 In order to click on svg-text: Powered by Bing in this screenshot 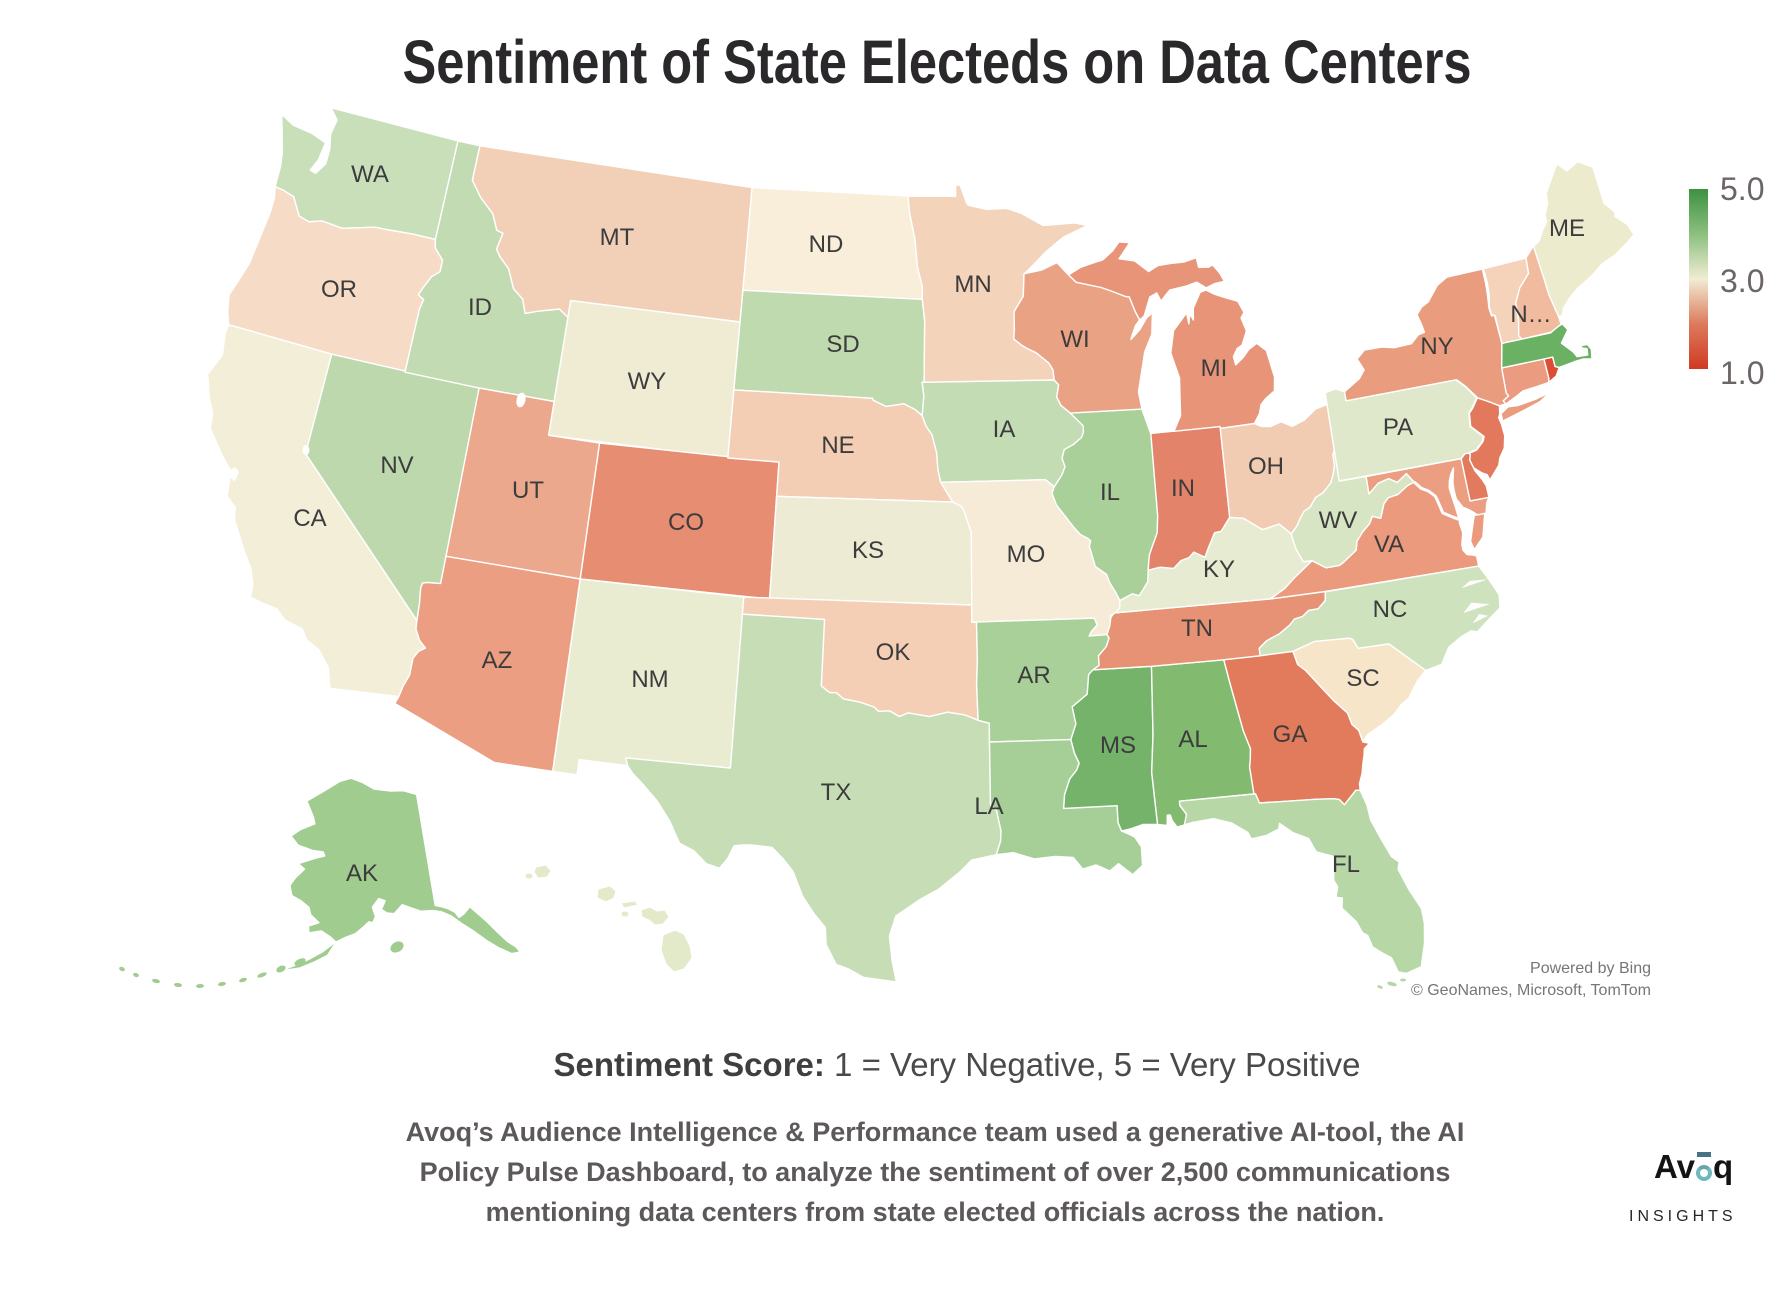, I will do `click(1590, 968)`.